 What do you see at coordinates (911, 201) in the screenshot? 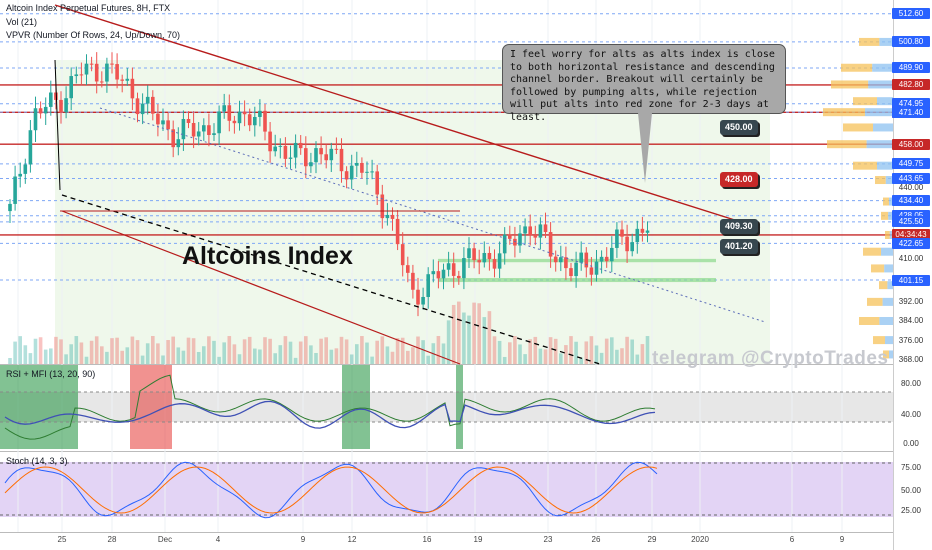
I see `price-axis-label-11: 434.40` at bounding box center [911, 201].